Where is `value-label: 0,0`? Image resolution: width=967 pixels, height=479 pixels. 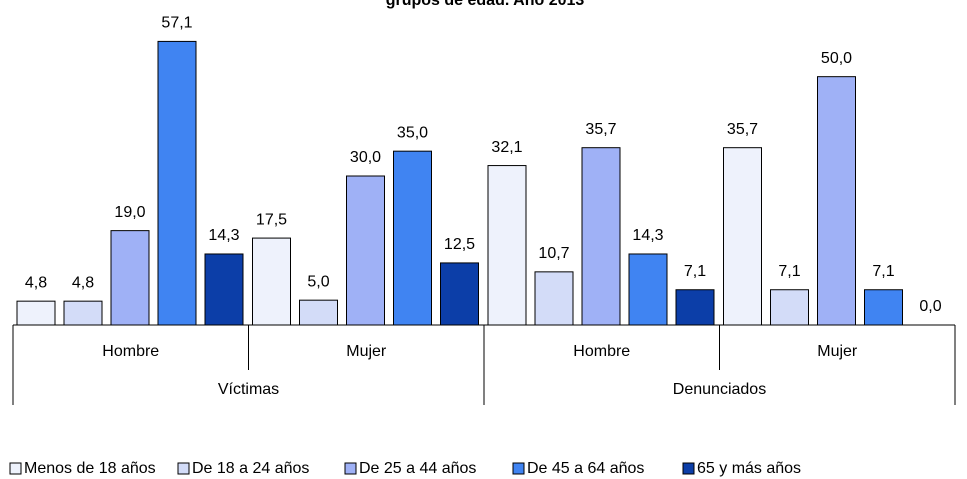
value-label: 0,0 is located at coordinates (930, 306).